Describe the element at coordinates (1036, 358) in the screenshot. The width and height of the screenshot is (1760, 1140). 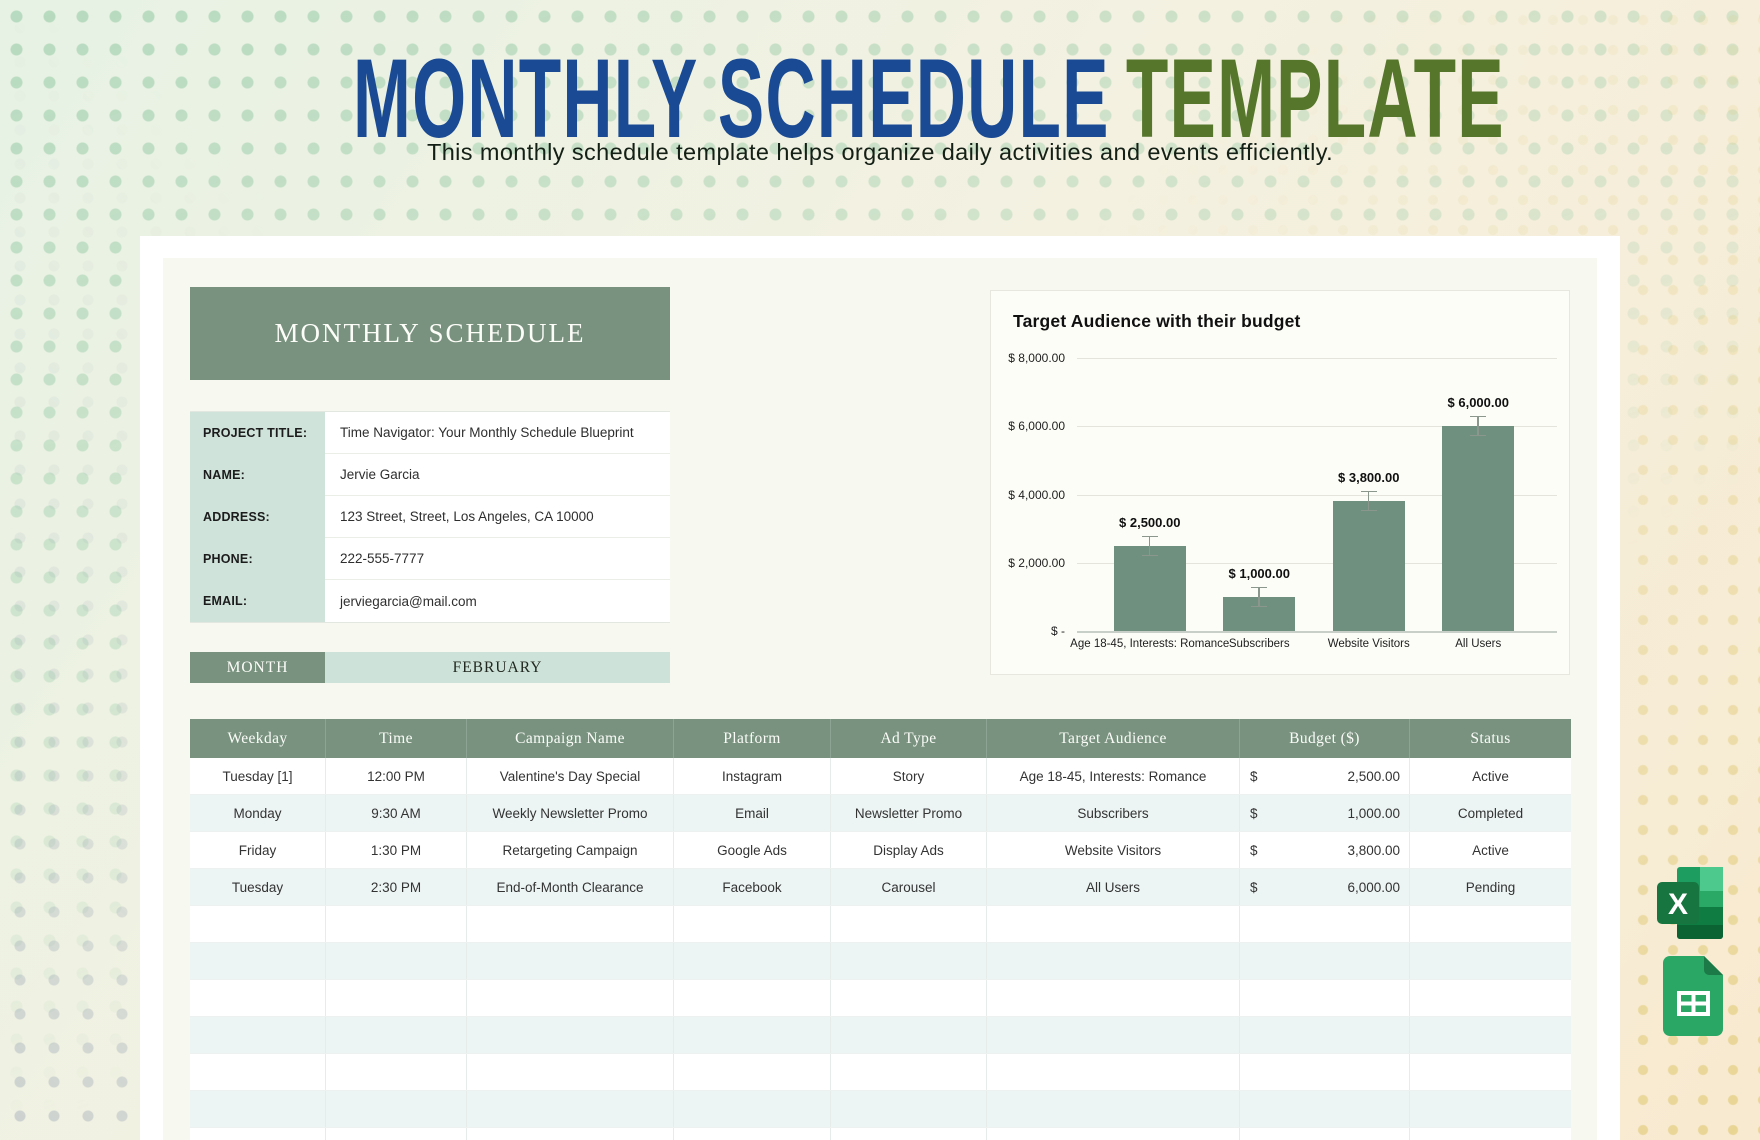
I see `y-axis-label: $ 8,000.00` at that location.